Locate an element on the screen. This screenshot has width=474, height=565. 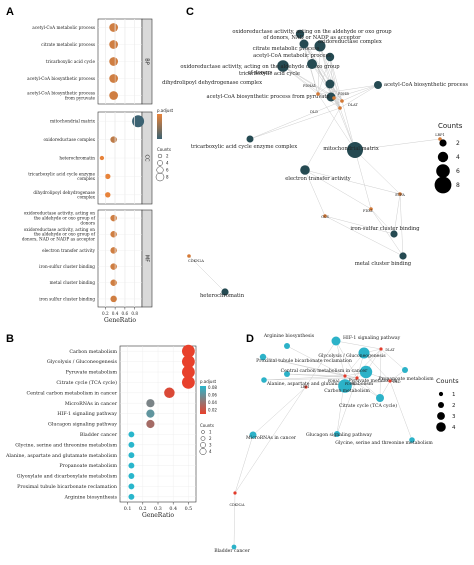
y-tick-label: Arginine biosynthesis is located at coordinates (90, 497).